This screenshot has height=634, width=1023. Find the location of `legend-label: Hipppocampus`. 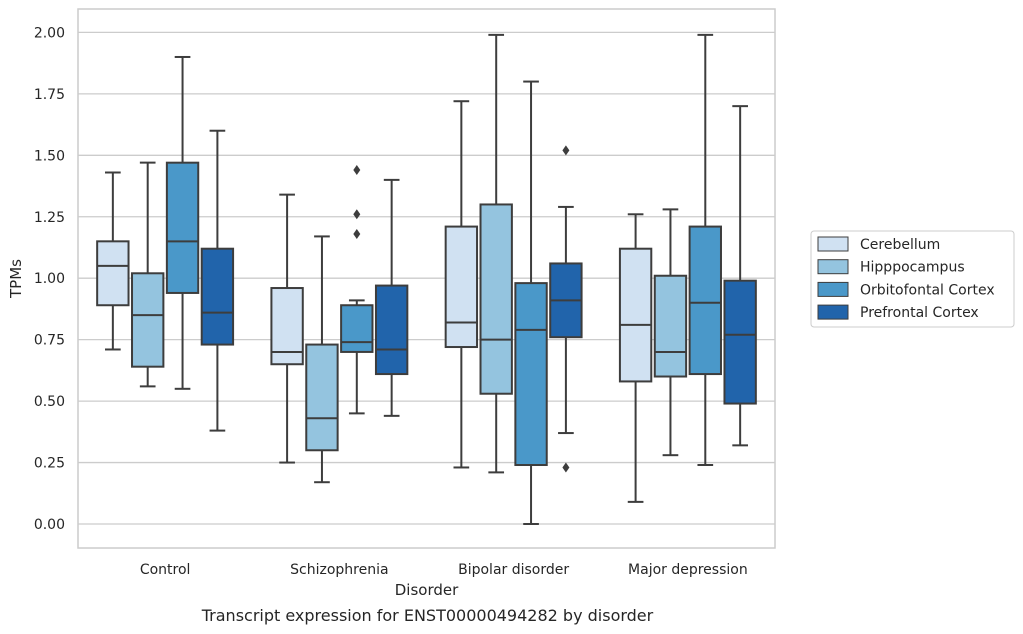

legend-label: Hipppocampus is located at coordinates (912, 268).